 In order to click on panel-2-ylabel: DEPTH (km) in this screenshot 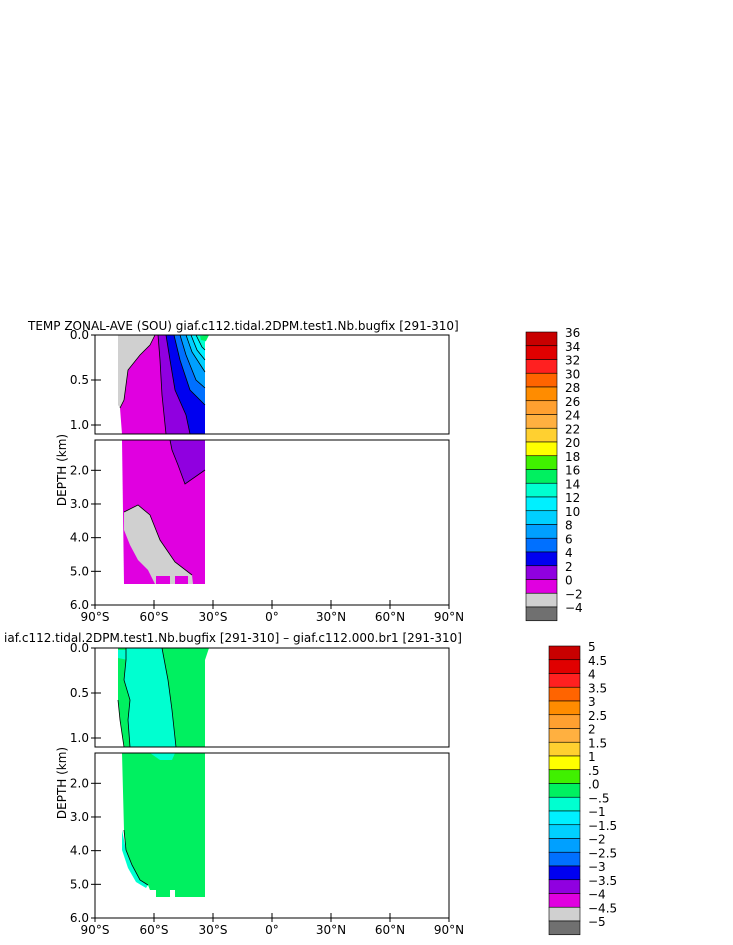, I will do `click(62, 783)`.